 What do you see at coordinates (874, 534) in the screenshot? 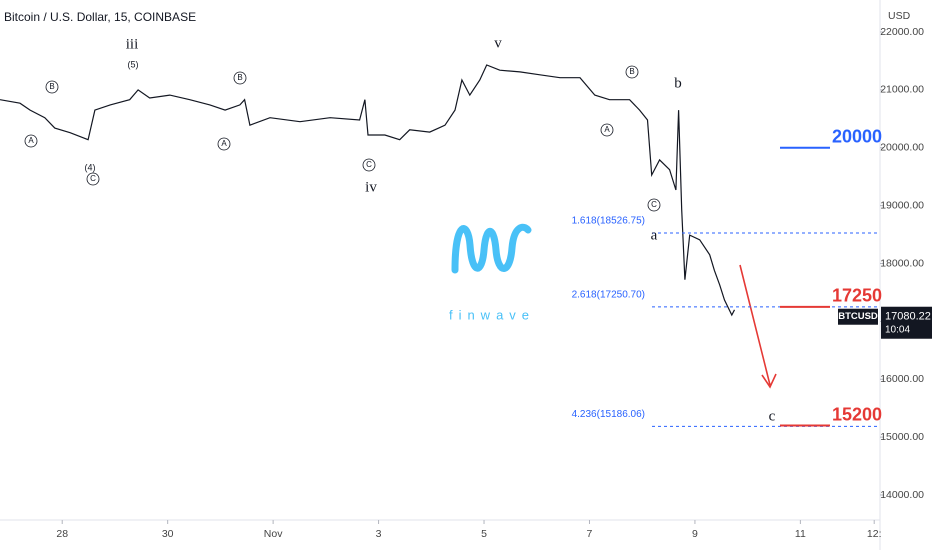
I see `x-tick-label: 12:` at bounding box center [874, 534].